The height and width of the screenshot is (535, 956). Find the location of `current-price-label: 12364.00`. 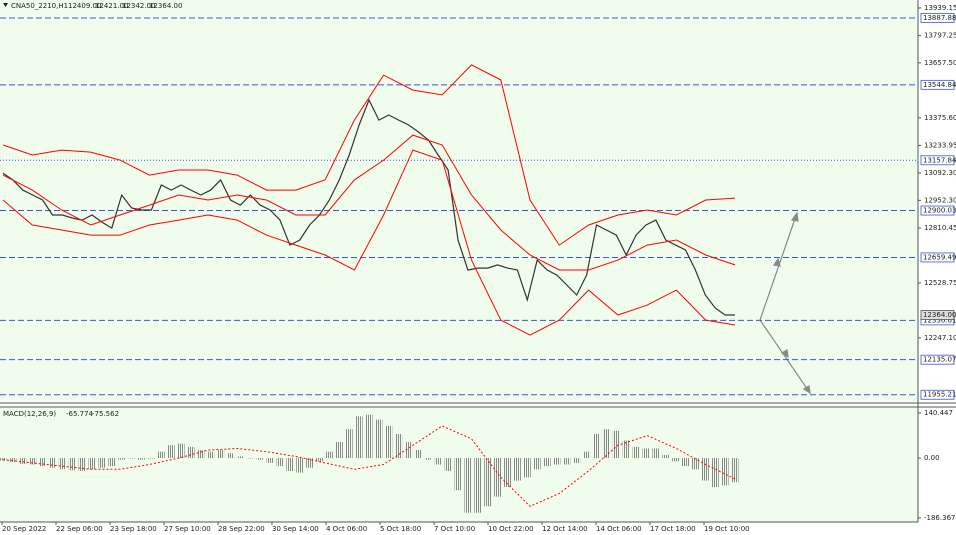

current-price-label: 12364.00 is located at coordinates (939, 315).